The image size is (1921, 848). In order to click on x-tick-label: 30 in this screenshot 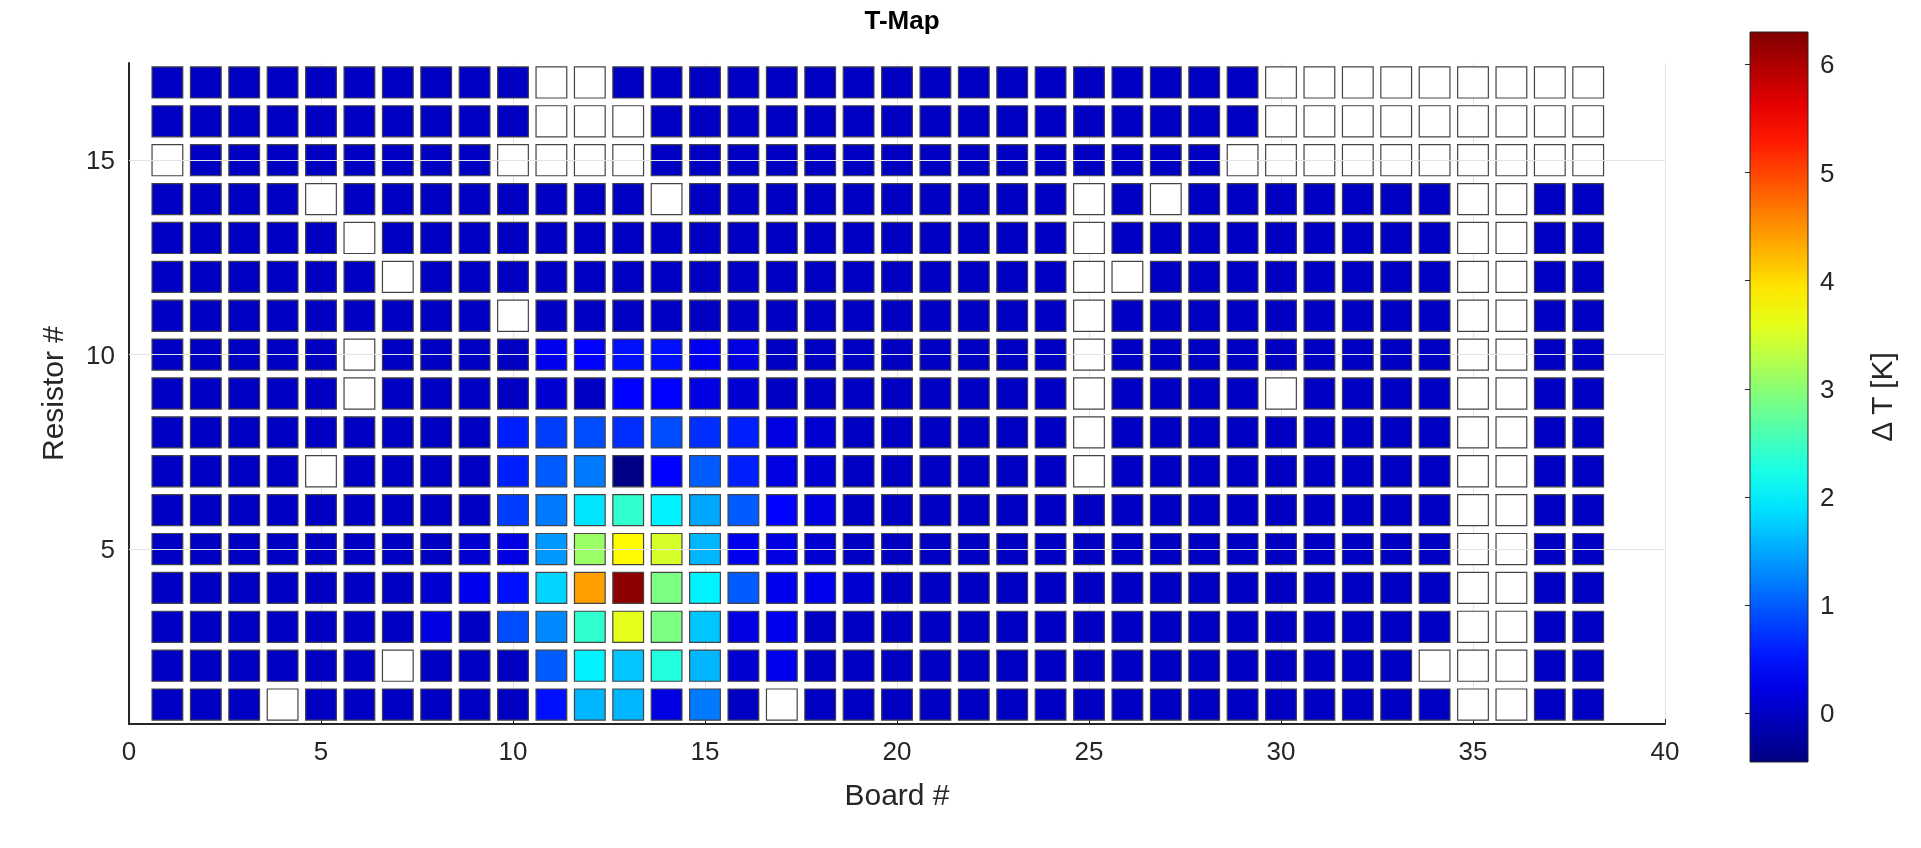, I will do `click(1281, 751)`.